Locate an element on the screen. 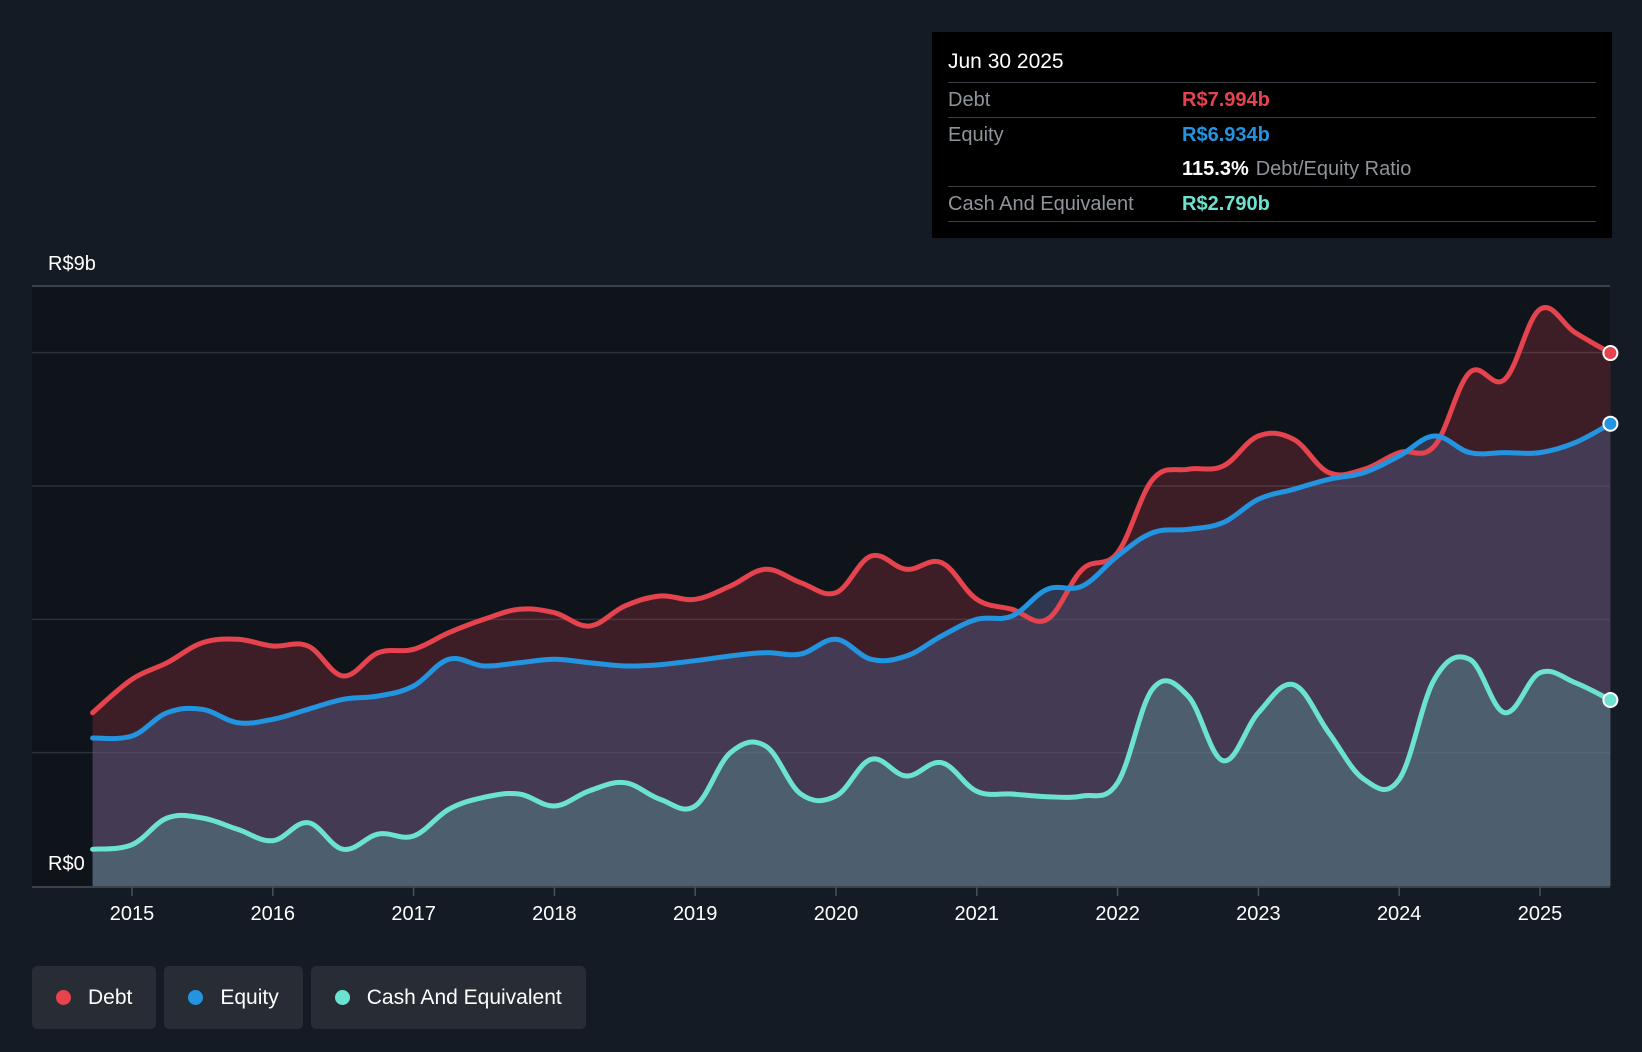  cash-dot-icon is located at coordinates (342, 997).